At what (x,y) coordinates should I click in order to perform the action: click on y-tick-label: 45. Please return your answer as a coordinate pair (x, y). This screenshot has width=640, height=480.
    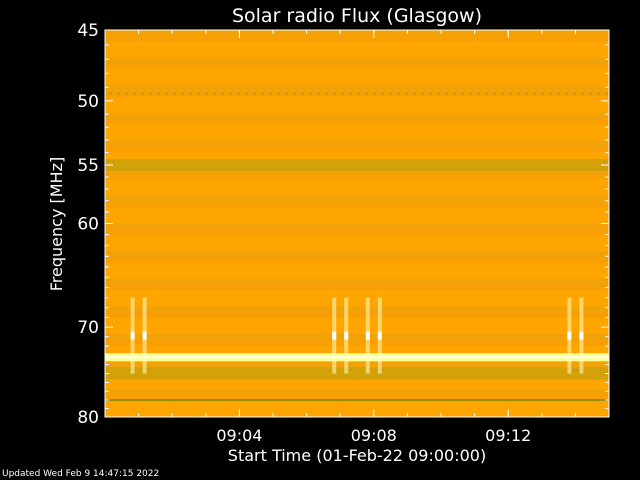
    Looking at the image, I should click on (88, 31).